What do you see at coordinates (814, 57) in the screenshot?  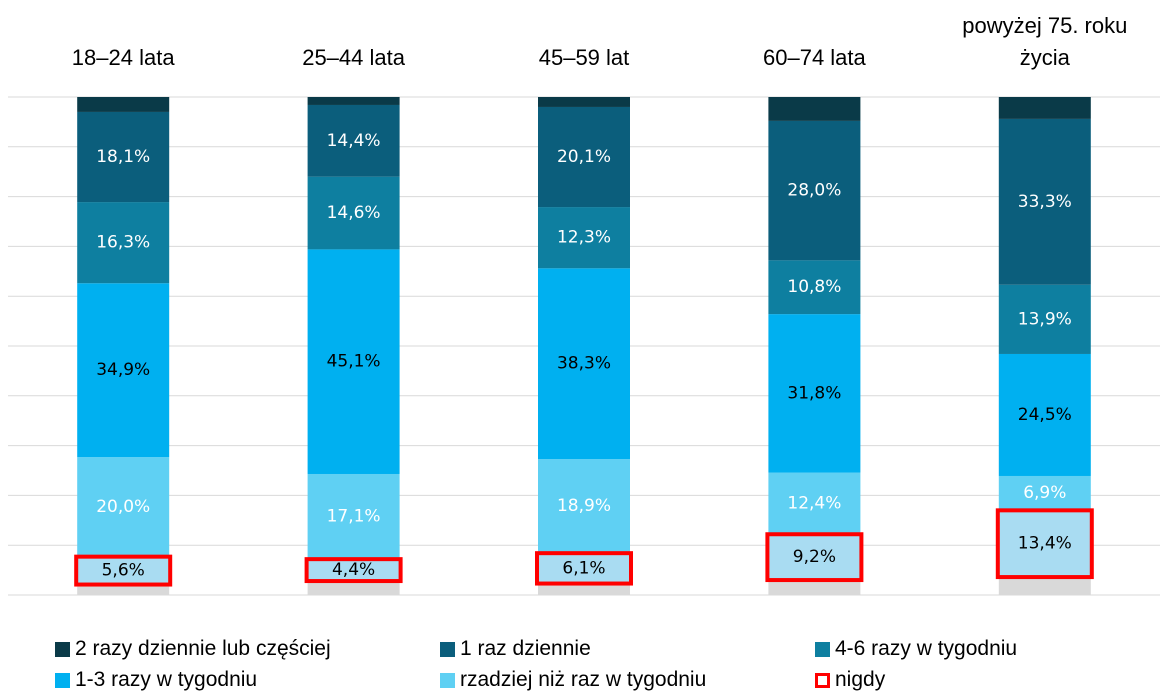 I see `x-tick-label: 60–74 lata` at bounding box center [814, 57].